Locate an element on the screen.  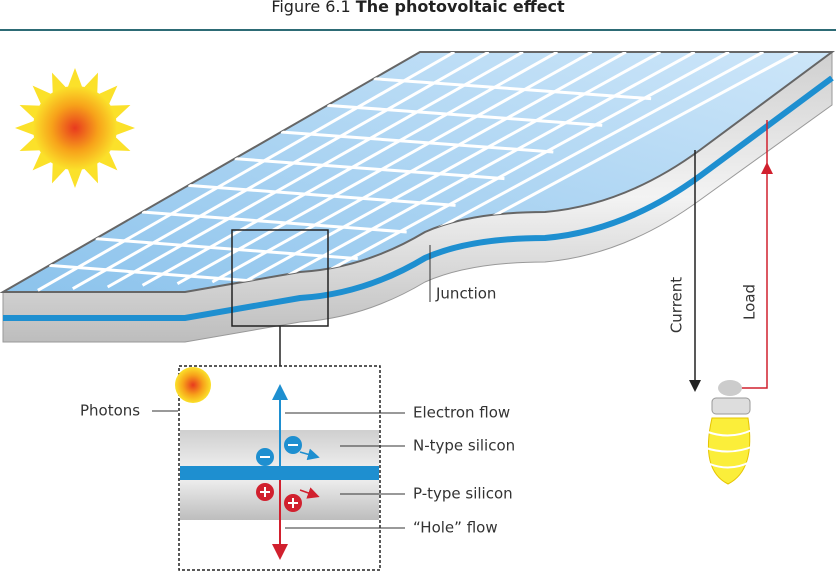
holes is located at coordinates (288, 497).